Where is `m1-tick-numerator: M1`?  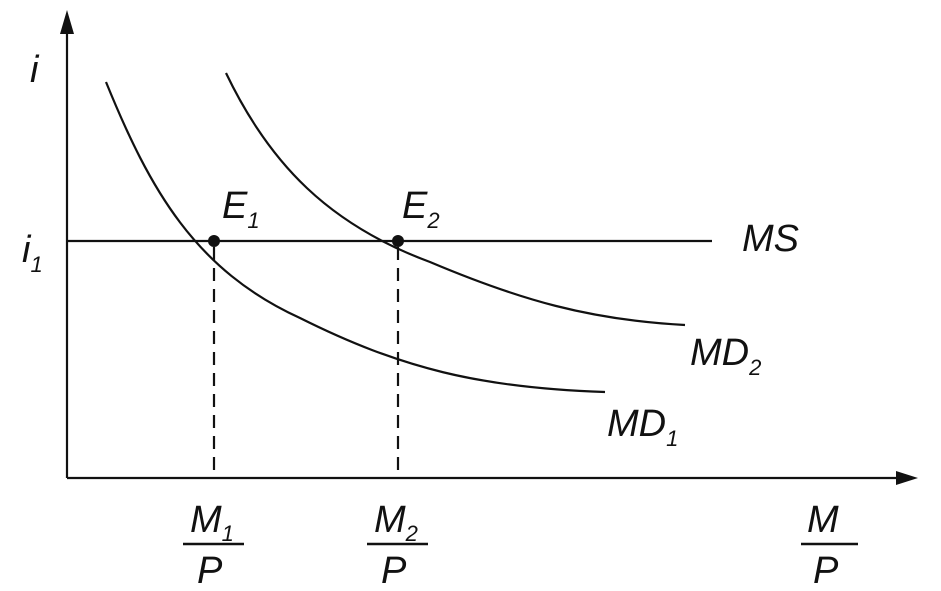
m1-tick-numerator: M1 is located at coordinates (212, 522).